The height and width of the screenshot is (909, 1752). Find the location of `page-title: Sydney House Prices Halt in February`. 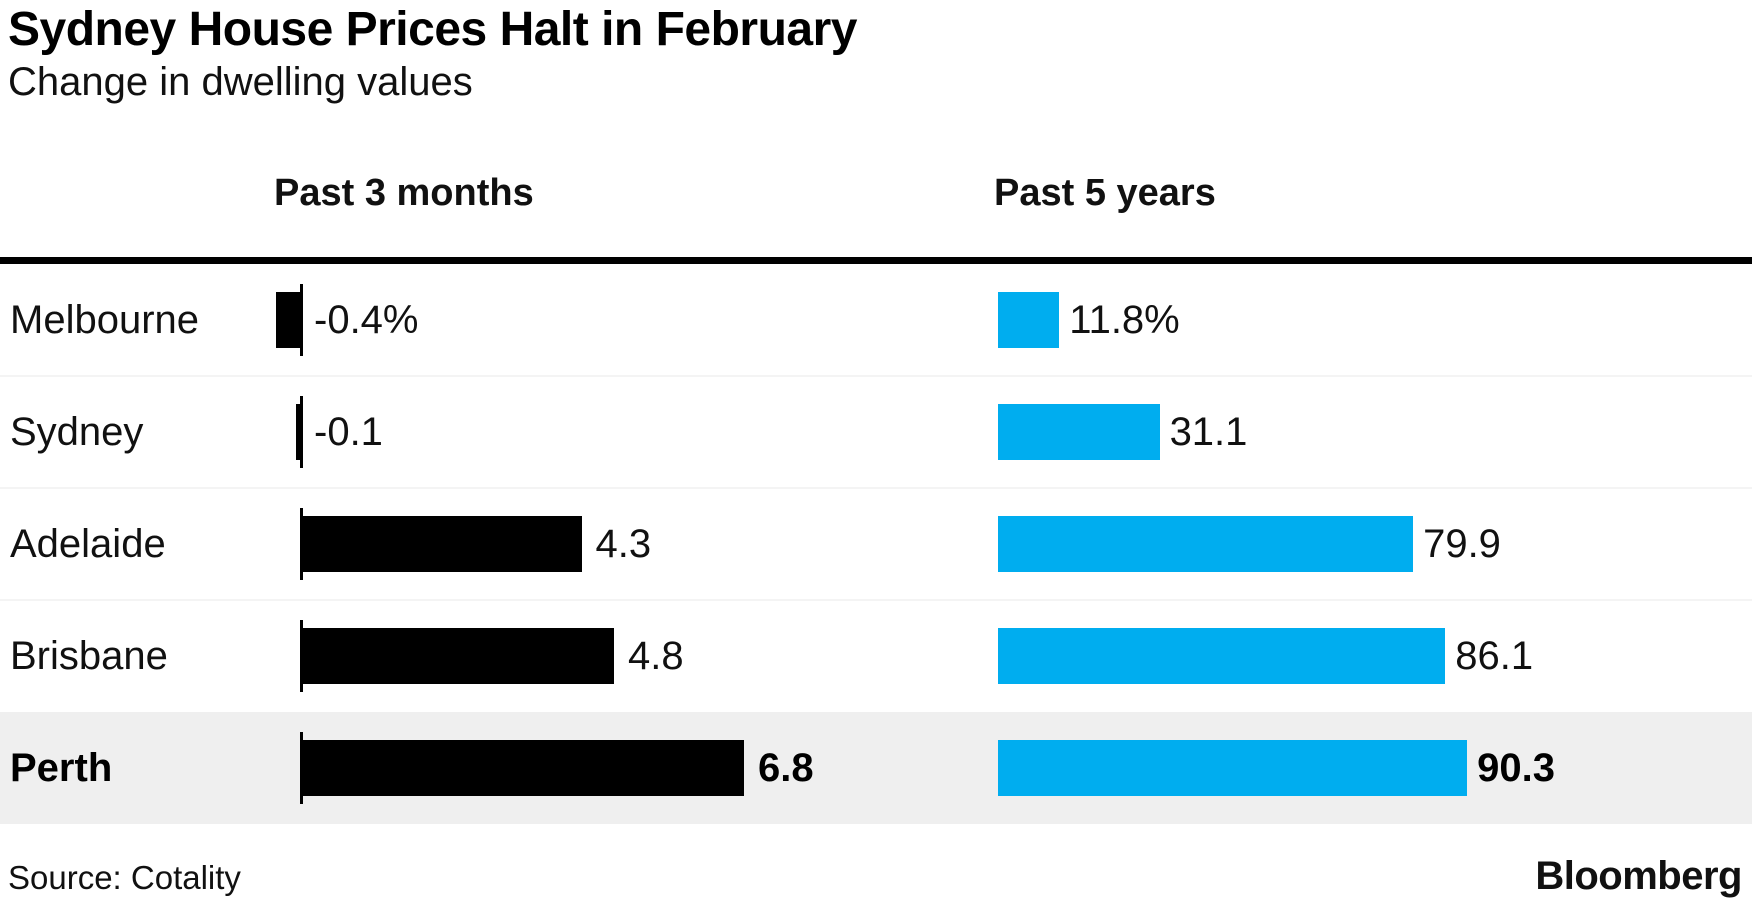

page-title: Sydney House Prices Halt in February is located at coordinates (432, 29).